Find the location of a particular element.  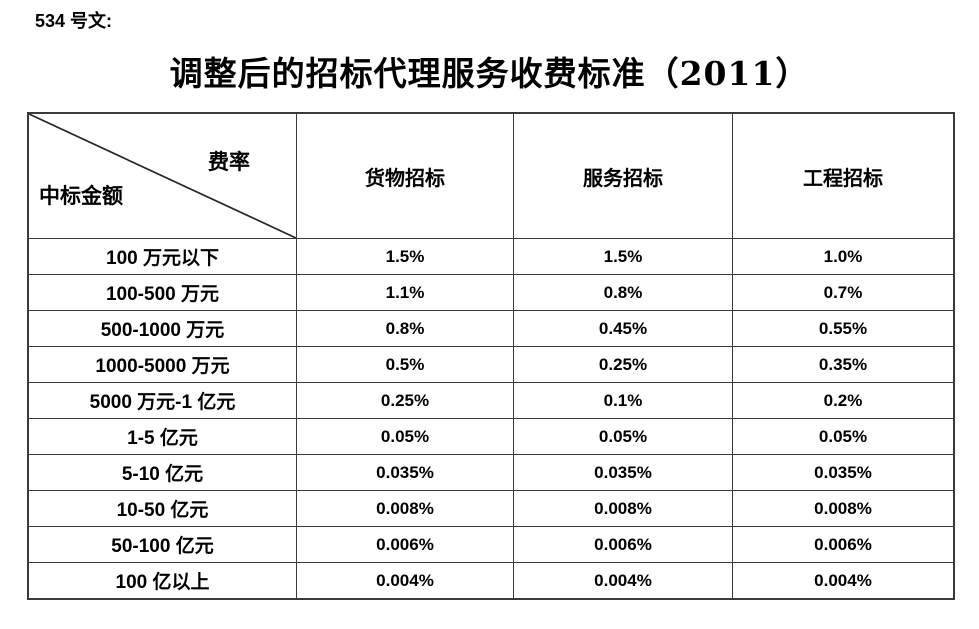

diagonal-divider-line is located at coordinates (162, 176).